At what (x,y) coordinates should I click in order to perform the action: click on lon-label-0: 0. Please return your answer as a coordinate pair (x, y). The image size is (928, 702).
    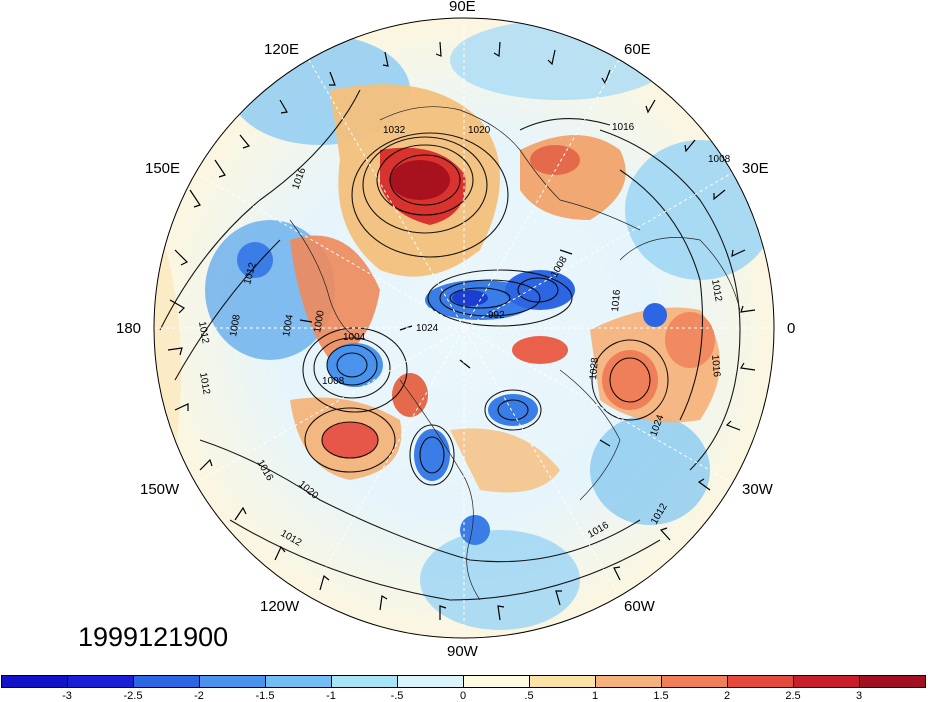
    Looking at the image, I should click on (791, 328).